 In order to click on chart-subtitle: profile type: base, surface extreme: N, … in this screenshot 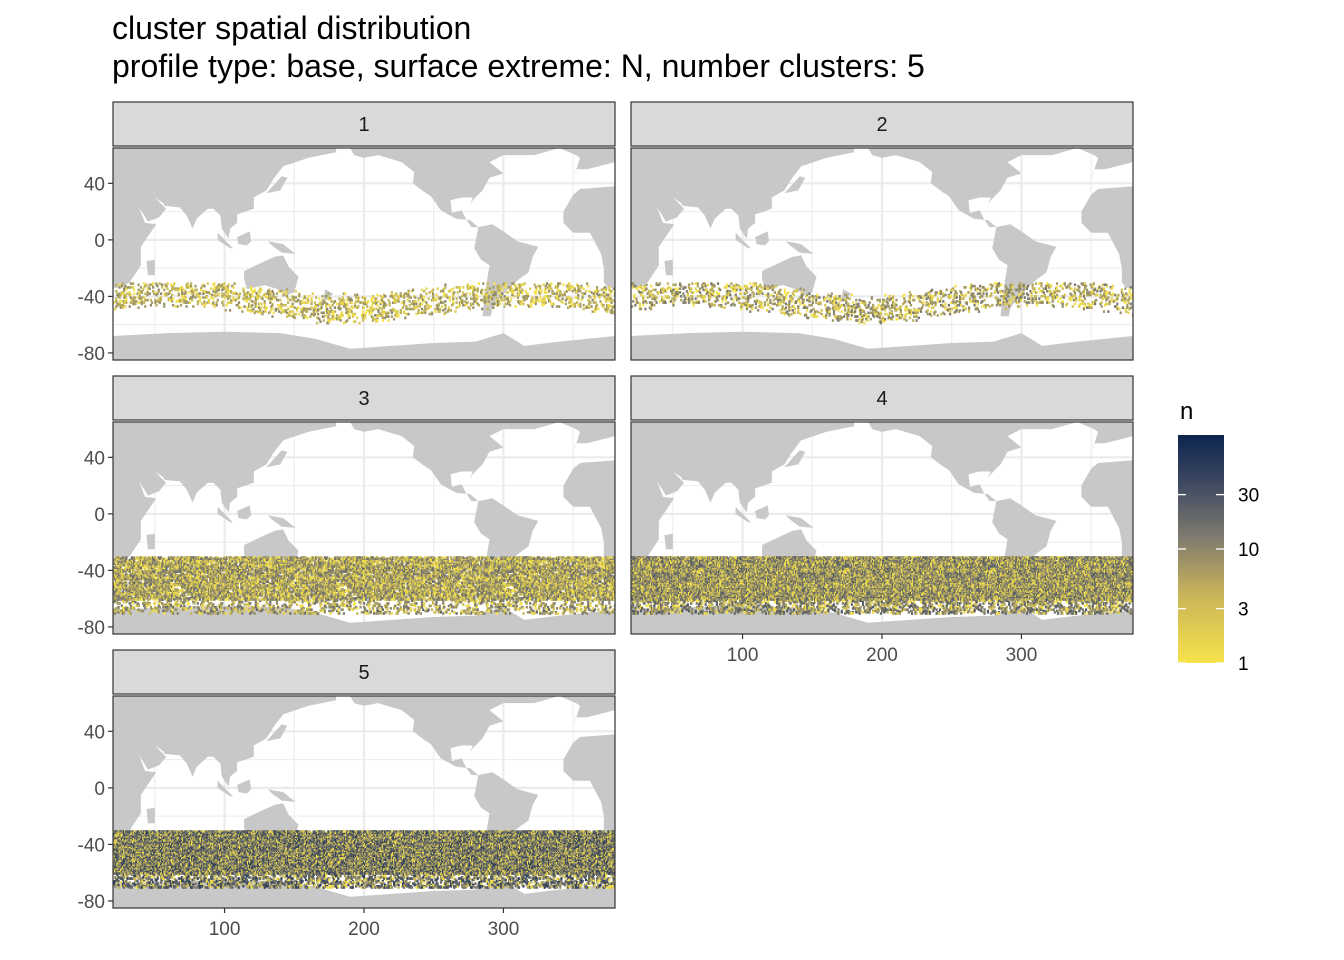, I will do `click(518, 66)`.